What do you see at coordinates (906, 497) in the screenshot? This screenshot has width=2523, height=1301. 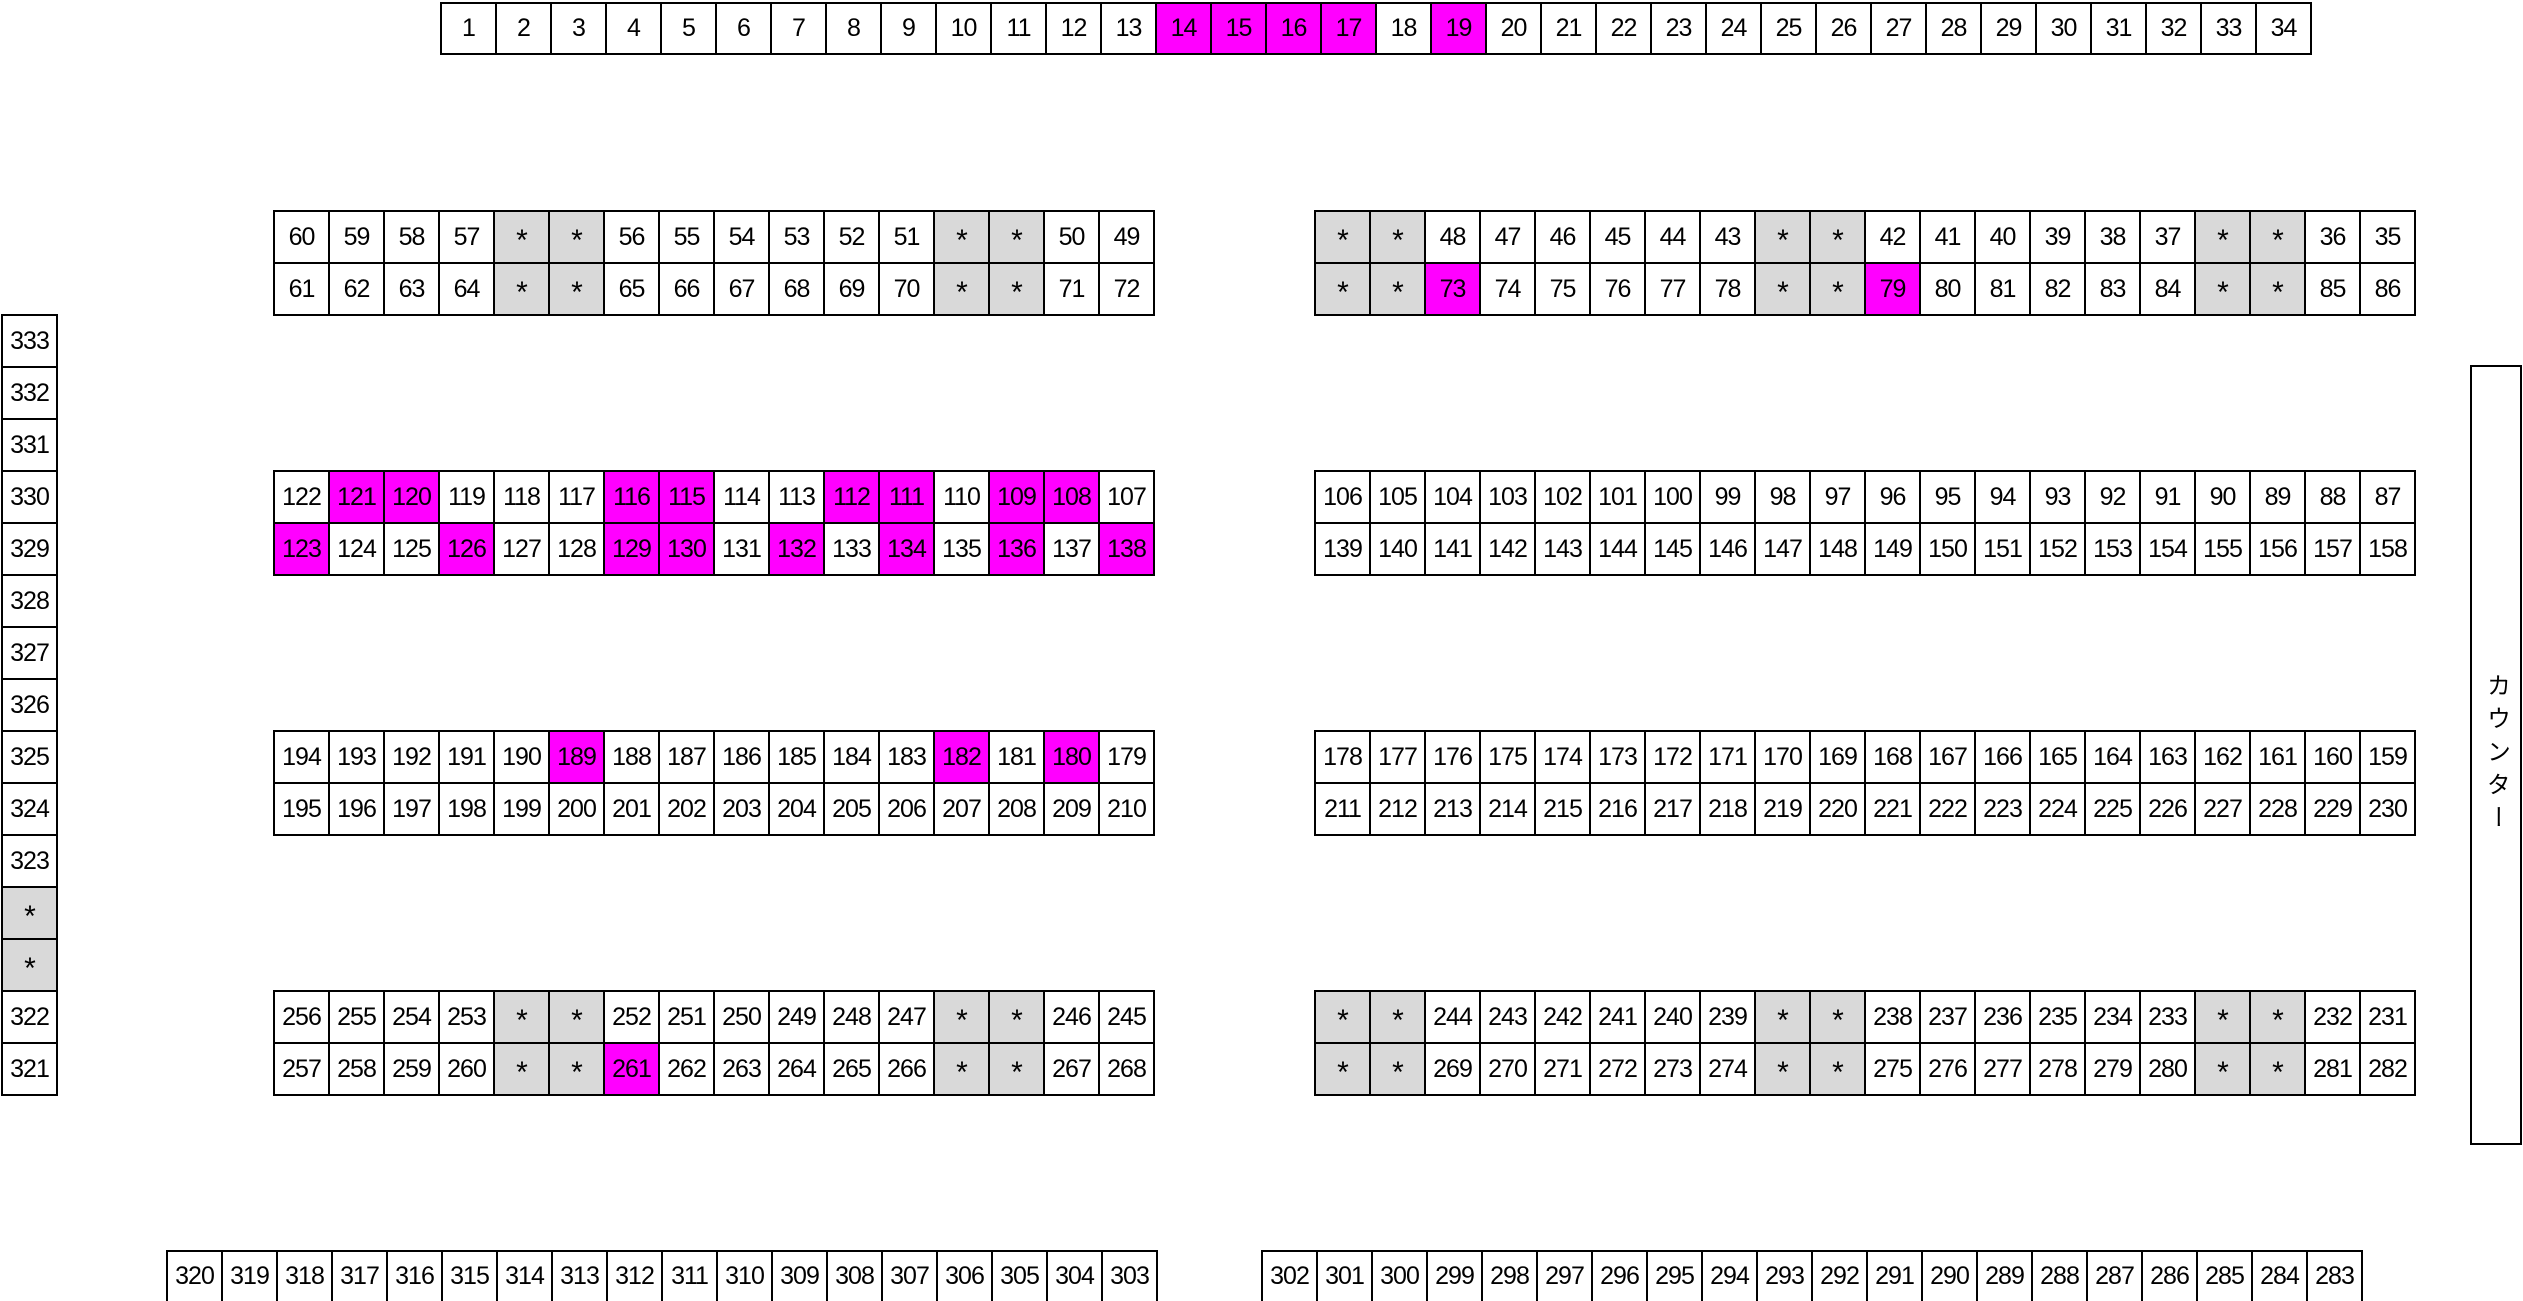 I see `seat-111: 111` at bounding box center [906, 497].